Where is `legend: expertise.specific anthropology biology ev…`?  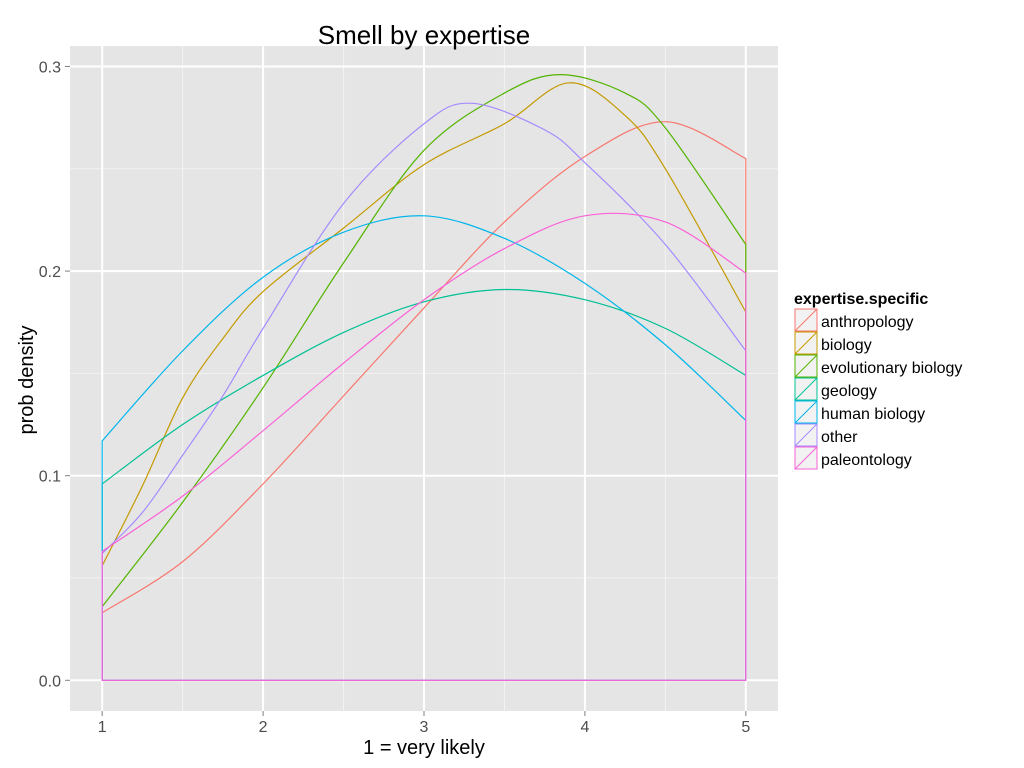
legend: expertise.specific anthropology biology ev… is located at coordinates (878, 380).